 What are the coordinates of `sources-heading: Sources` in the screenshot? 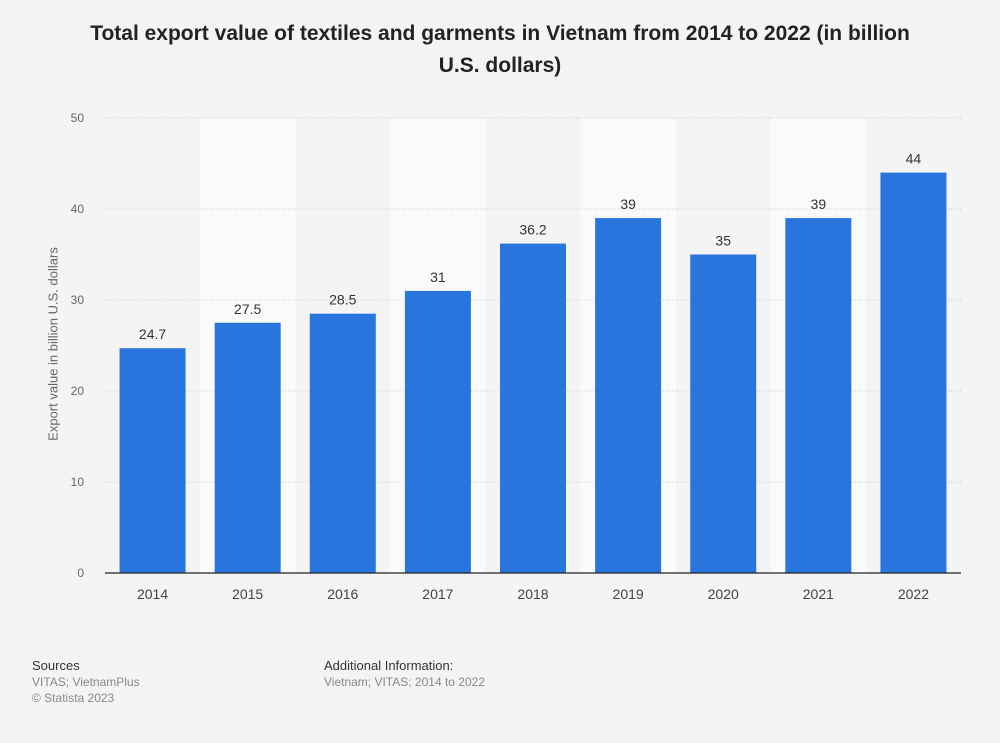 It's located at (56, 665).